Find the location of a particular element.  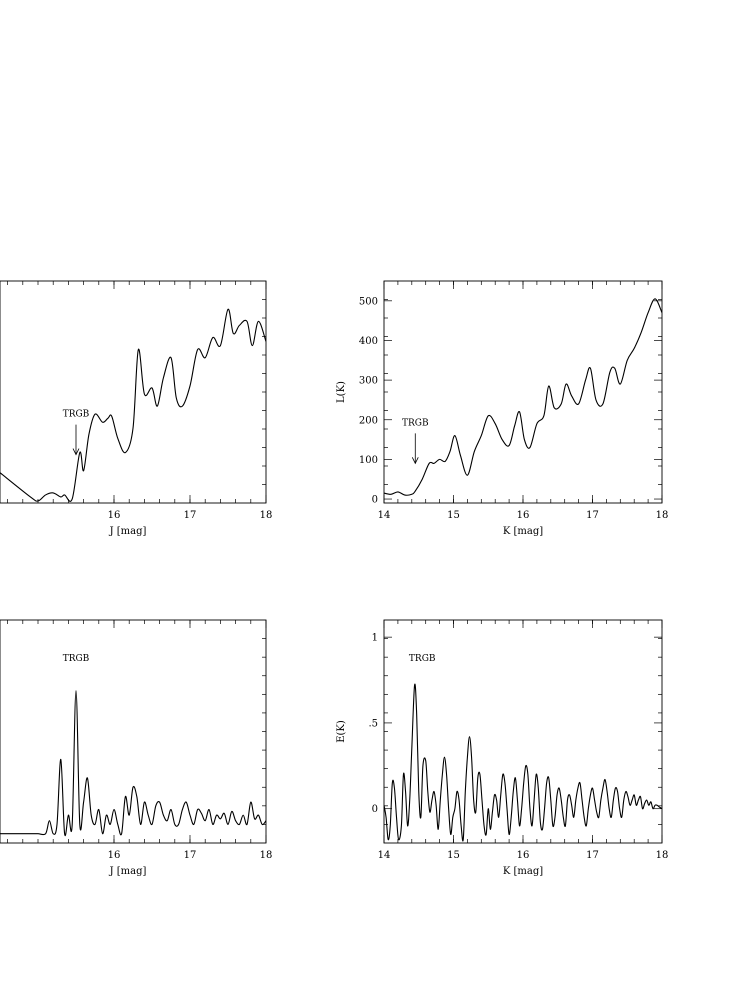

panel-bottom-right-annotation: TRGB is located at coordinates (422, 659).